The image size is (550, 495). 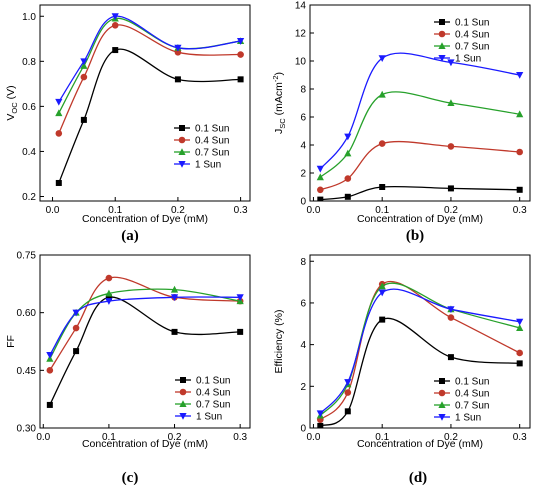 I want to click on panel-caption: (a), so click(x=130, y=236).